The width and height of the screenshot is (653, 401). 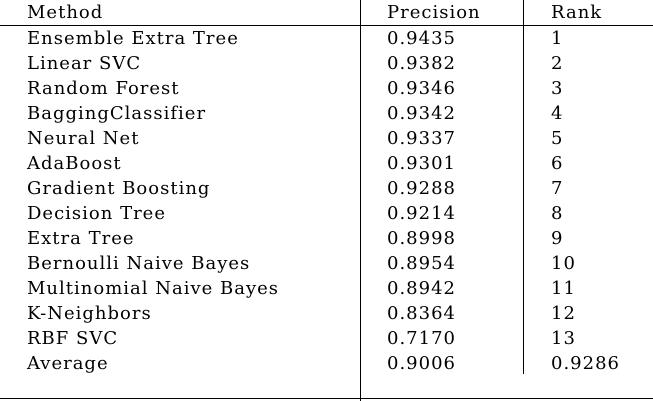 I want to click on method-cell: Ensemble Extra Tree, so click(x=133, y=38).